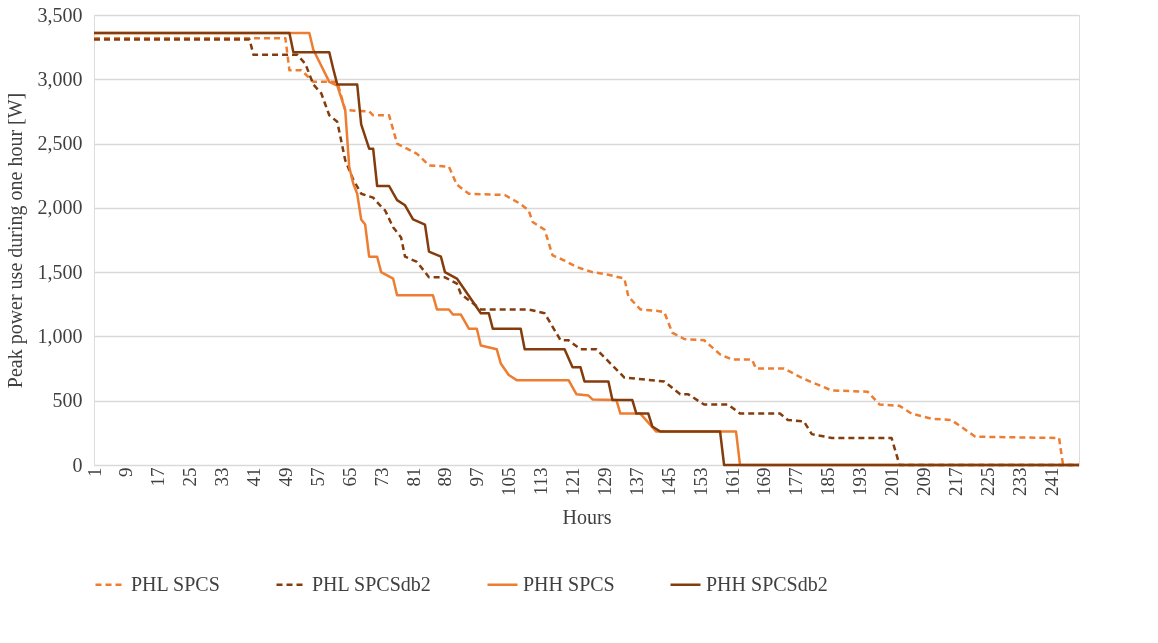 The image size is (1158, 643). What do you see at coordinates (828, 481) in the screenshot?
I see `x-tick-label: 185` at bounding box center [828, 481].